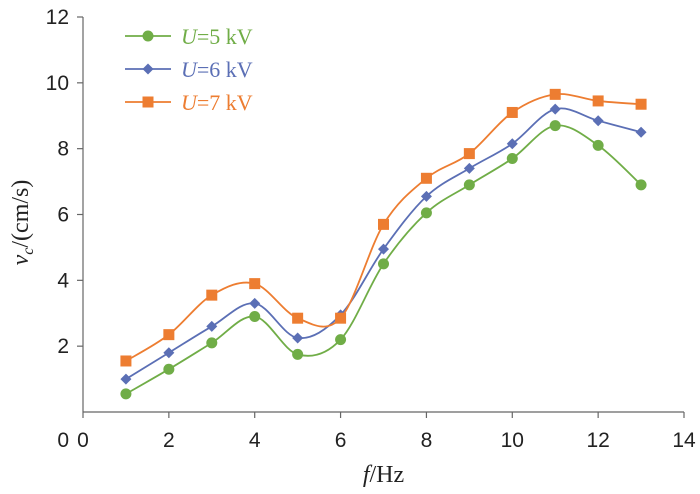 This screenshot has height=494, width=700. What do you see at coordinates (63, 280) in the screenshot?
I see `y-tick-label: 4` at bounding box center [63, 280].